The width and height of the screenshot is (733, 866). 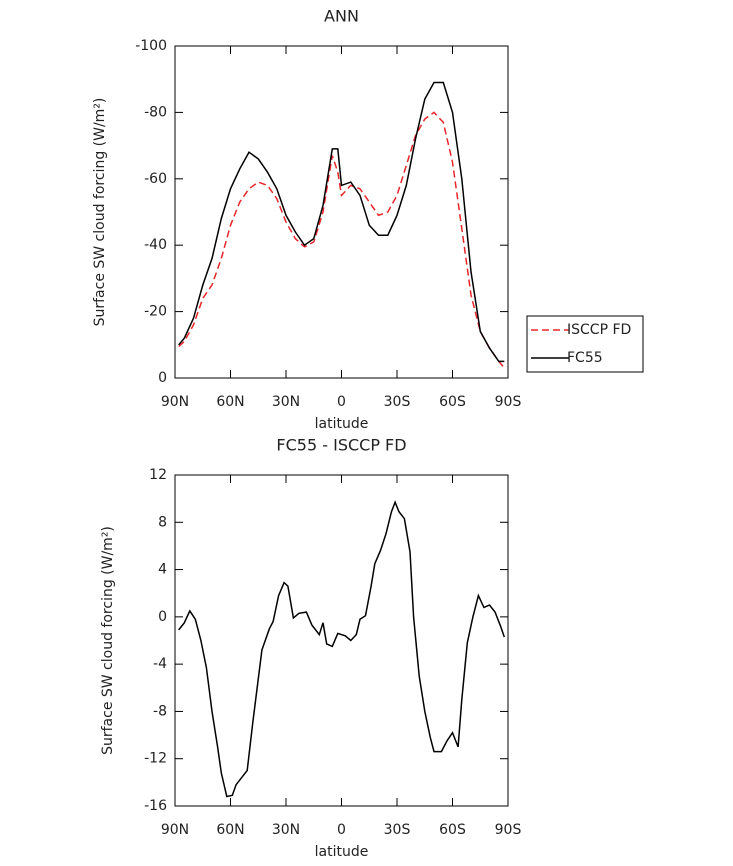 What do you see at coordinates (162, 522) in the screenshot?
I see `y-tick-label: 8` at bounding box center [162, 522].